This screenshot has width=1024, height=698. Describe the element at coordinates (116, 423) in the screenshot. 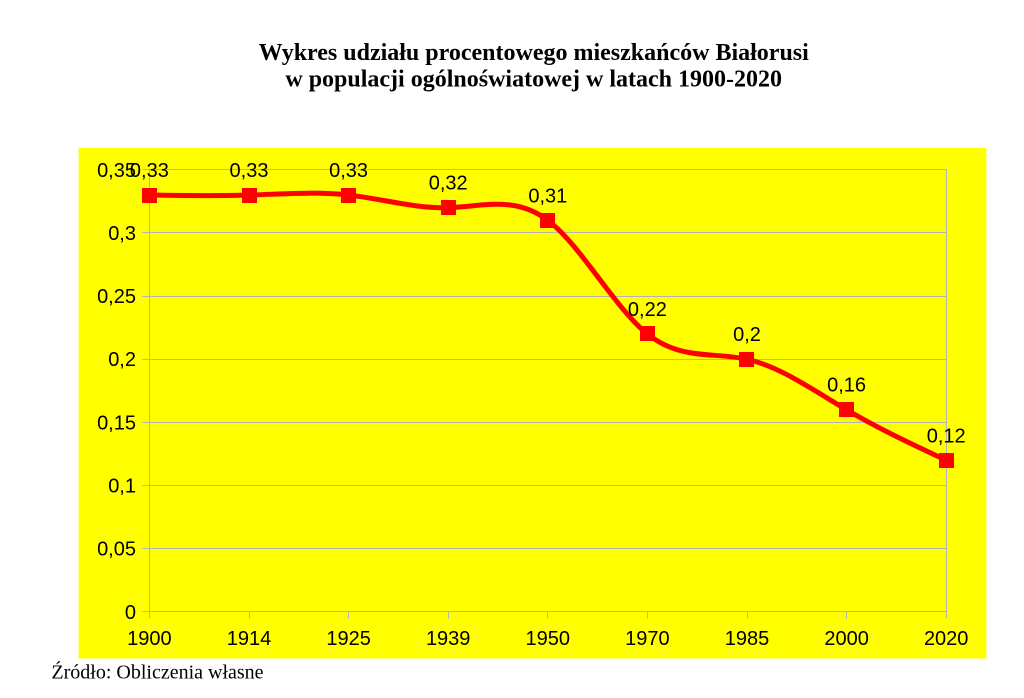

I see `svg-text: 0,15` at that location.